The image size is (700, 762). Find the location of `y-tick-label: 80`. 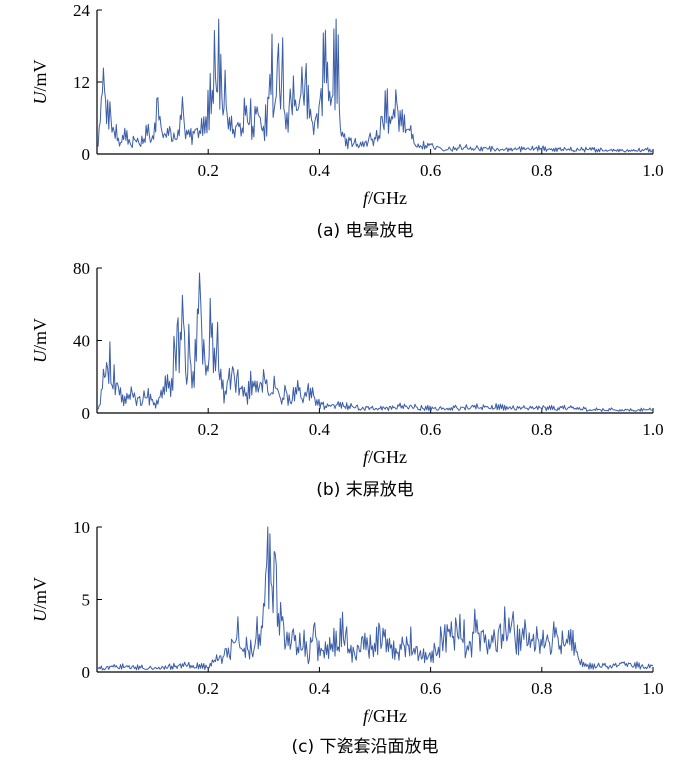

y-tick-label: 80 is located at coordinates (81, 268).